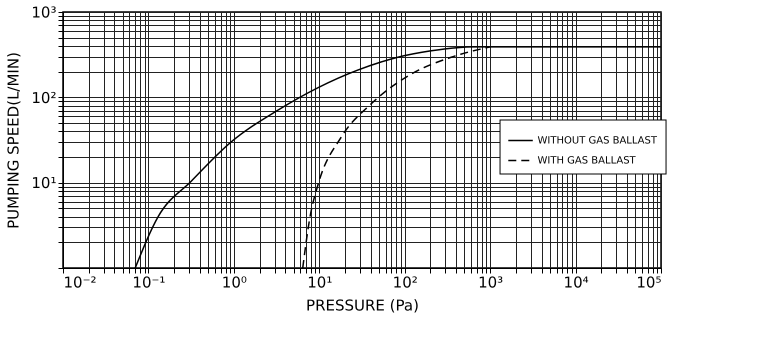 The width and height of the screenshot is (760, 347). I want to click on x-tick-label: 10⁴, so click(576, 283).